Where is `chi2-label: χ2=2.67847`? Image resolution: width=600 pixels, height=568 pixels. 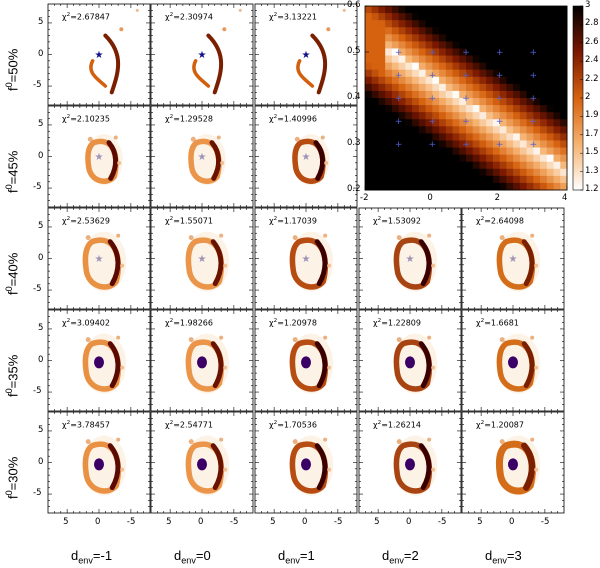
chi2-label: χ2=2.67847 is located at coordinates (86, 17).